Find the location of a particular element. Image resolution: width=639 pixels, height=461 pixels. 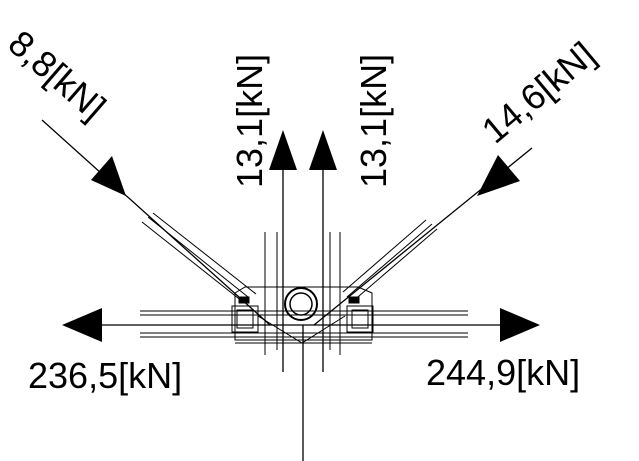

connector-block-right-inner is located at coordinates (360, 319).